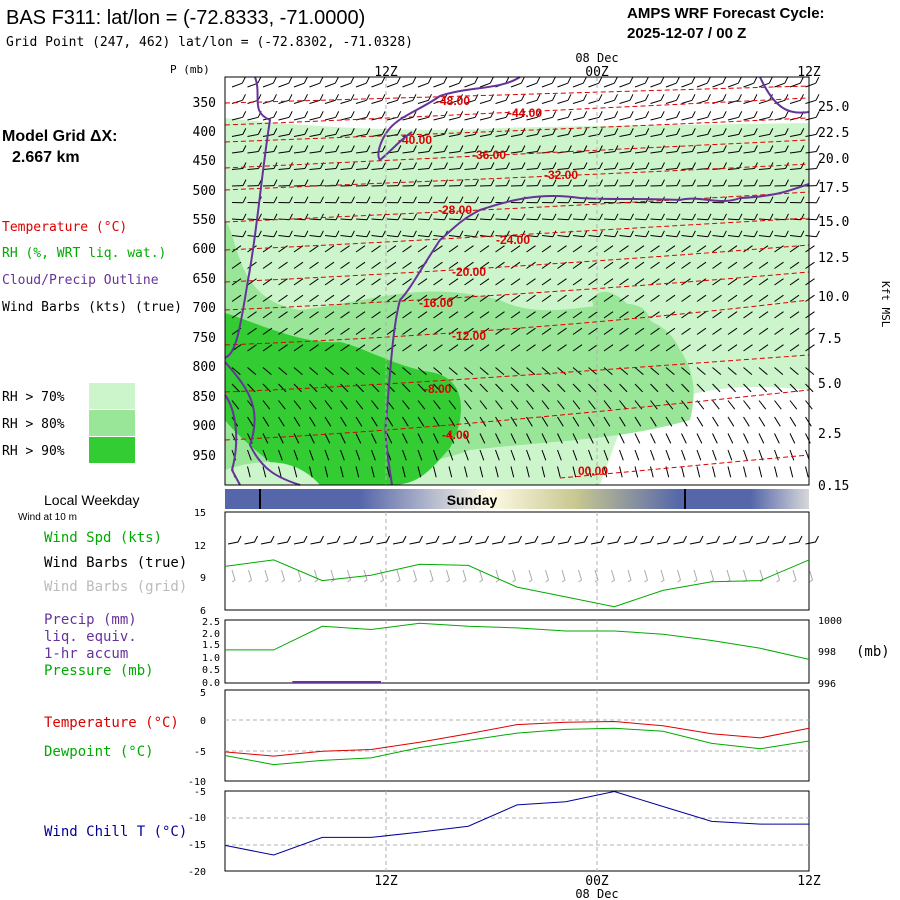 The image size is (900, 900). Describe the element at coordinates (200, 546) in the screenshot. I see `wind-speed-tick: 12` at that location.